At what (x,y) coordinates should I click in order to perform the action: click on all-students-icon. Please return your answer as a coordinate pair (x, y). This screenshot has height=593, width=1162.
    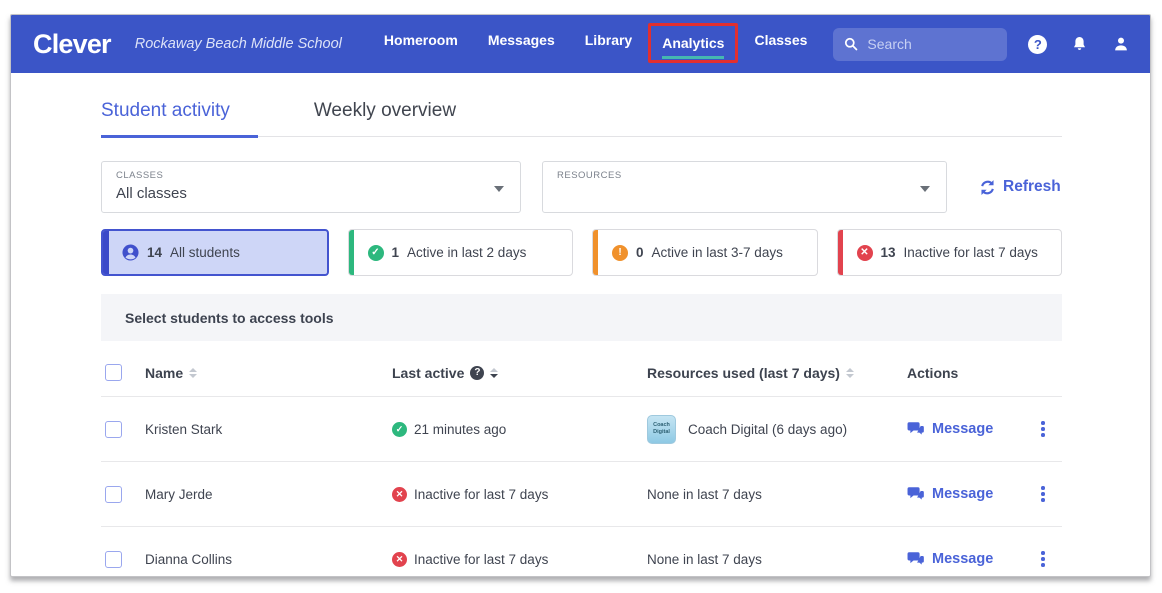
    Looking at the image, I should click on (130, 252).